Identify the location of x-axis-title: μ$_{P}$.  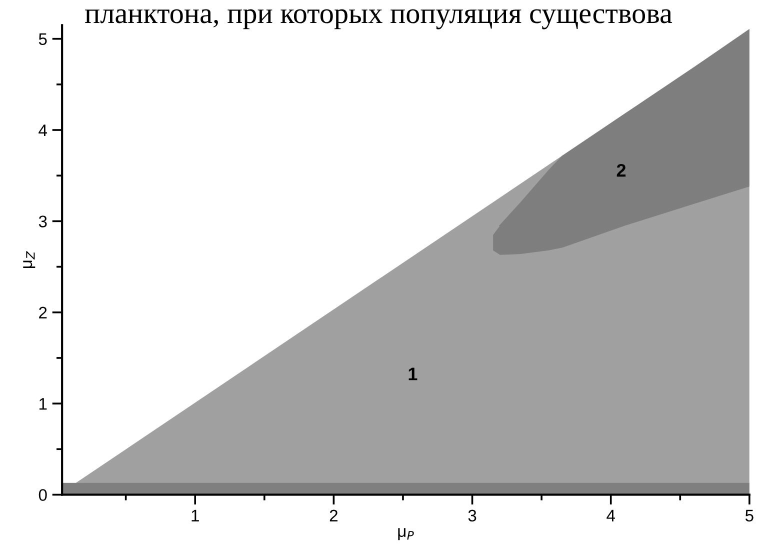
(406, 534).